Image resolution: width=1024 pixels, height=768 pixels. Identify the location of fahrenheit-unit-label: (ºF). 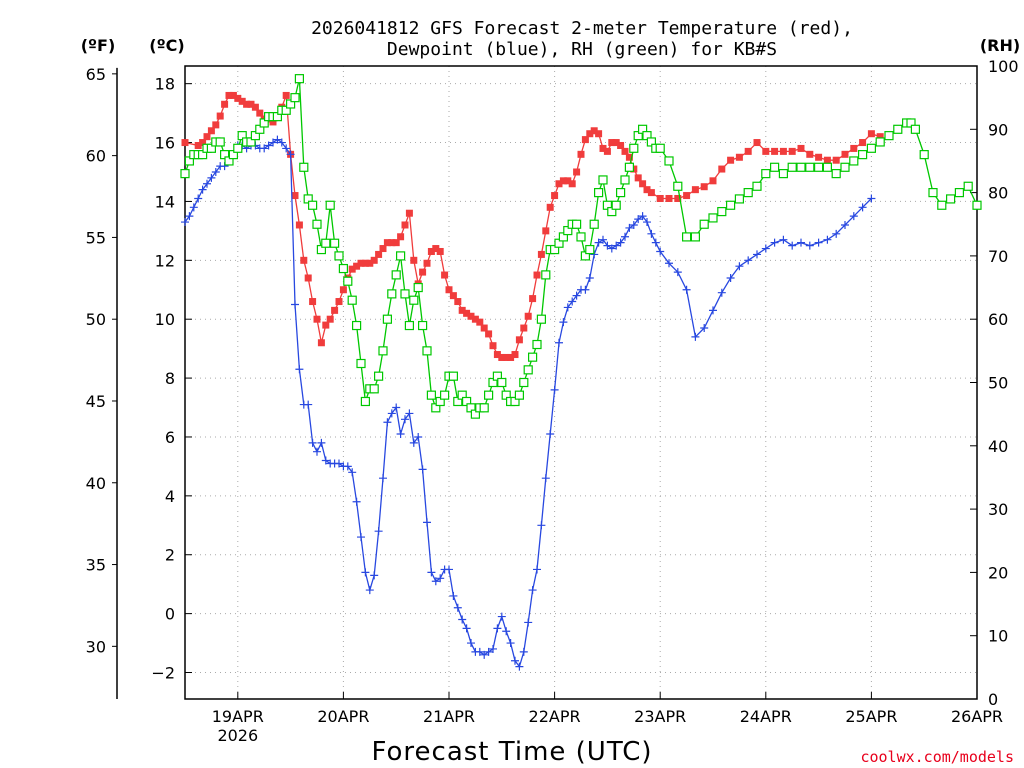
(98, 45).